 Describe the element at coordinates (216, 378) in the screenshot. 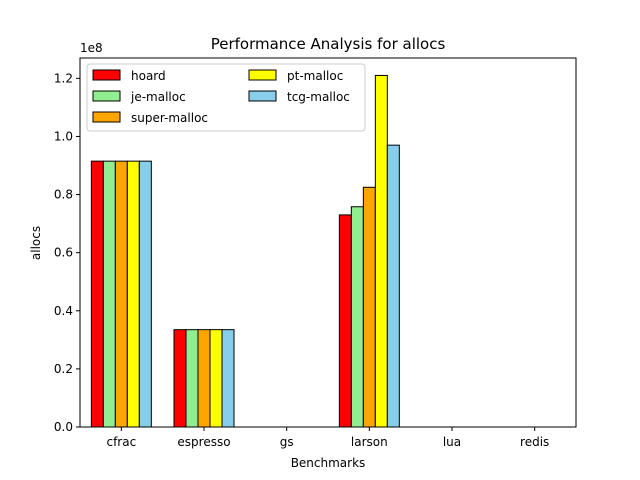

I see `bar-pt-malloc-espresso` at that location.